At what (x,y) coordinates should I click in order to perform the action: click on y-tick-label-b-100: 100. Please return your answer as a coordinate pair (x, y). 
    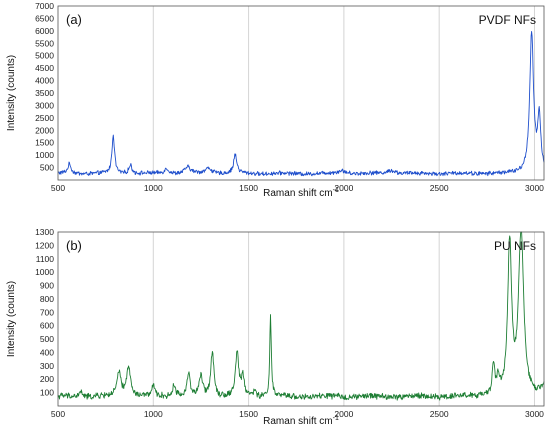
    Looking at the image, I should click on (47, 393).